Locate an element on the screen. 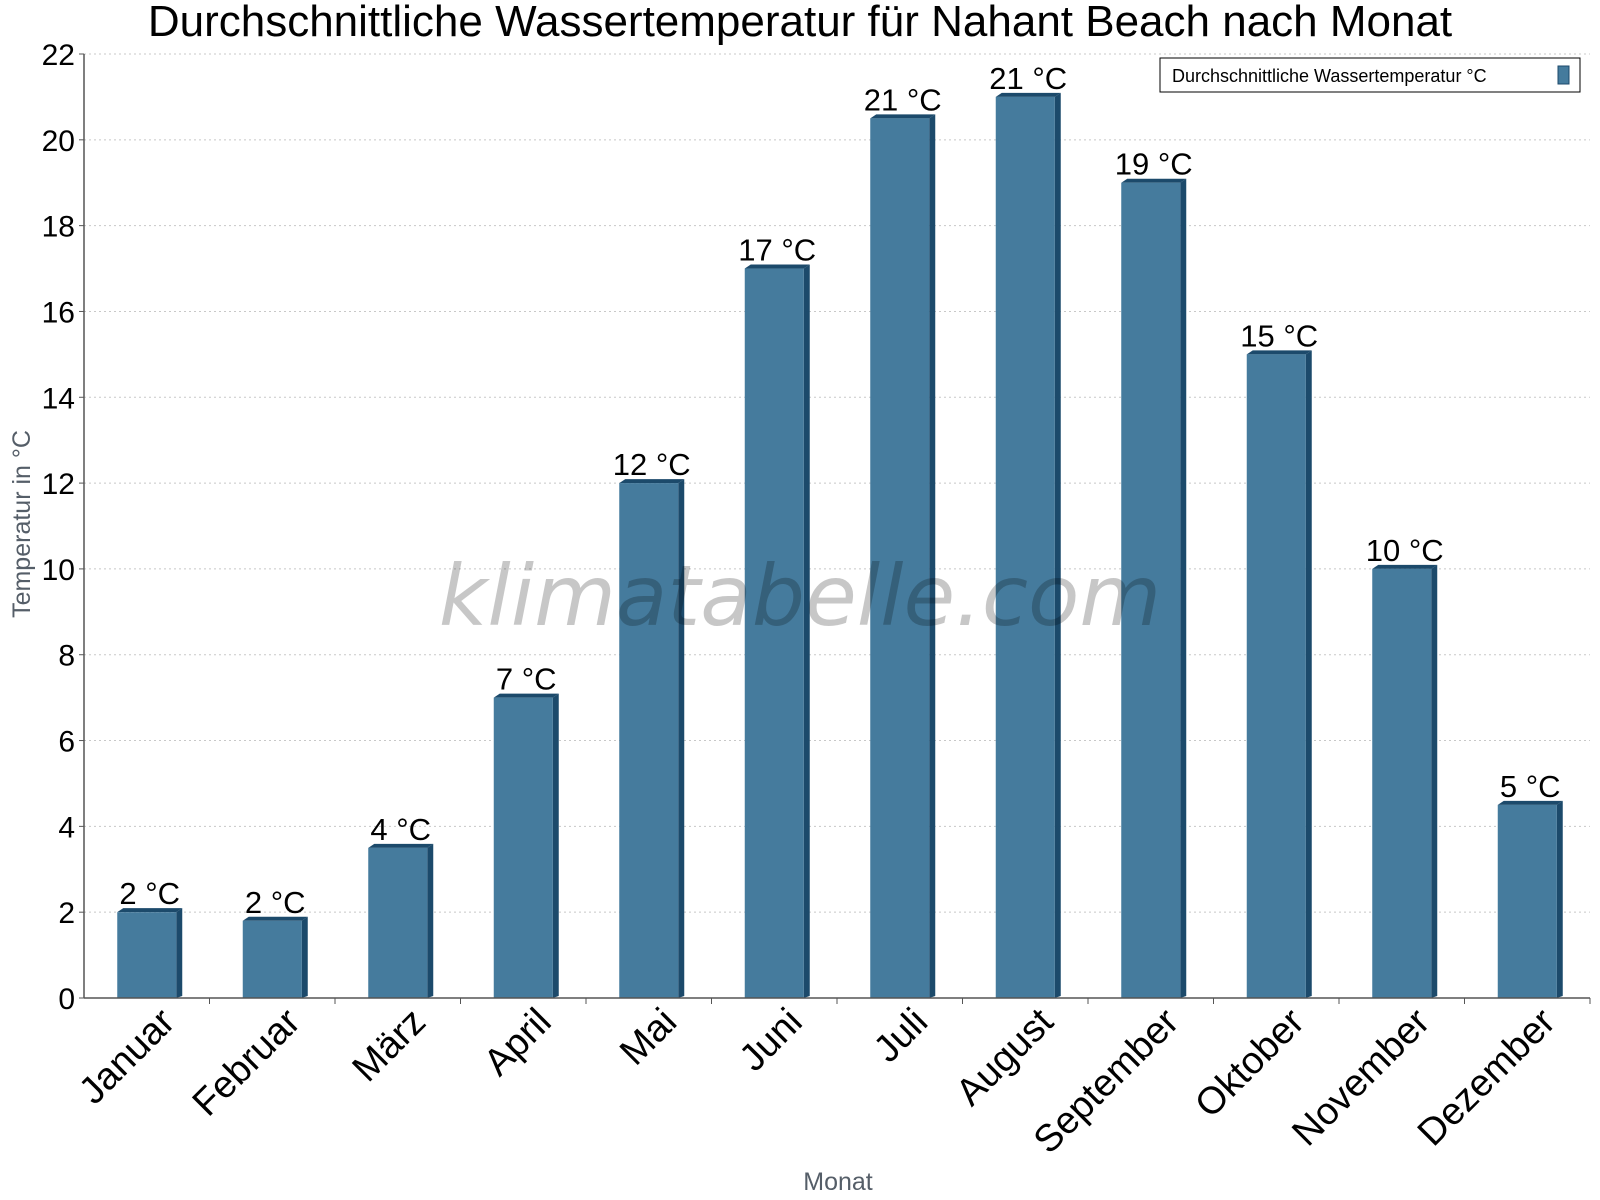 The image size is (1600, 1200). y-tick-label: 16 is located at coordinates (58, 312).